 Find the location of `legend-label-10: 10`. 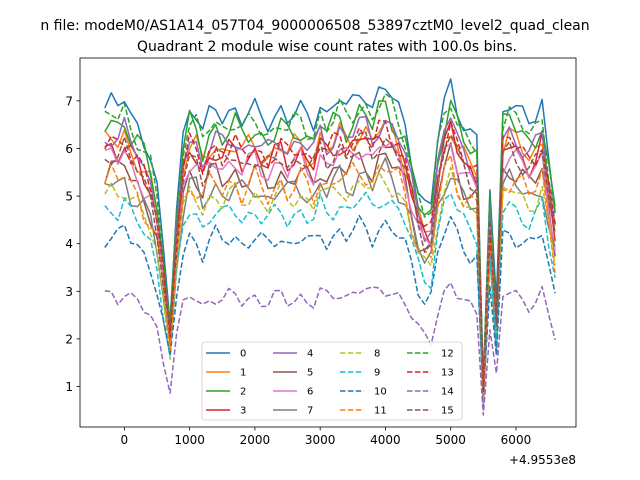

legend-label-10: 10 is located at coordinates (380, 392).